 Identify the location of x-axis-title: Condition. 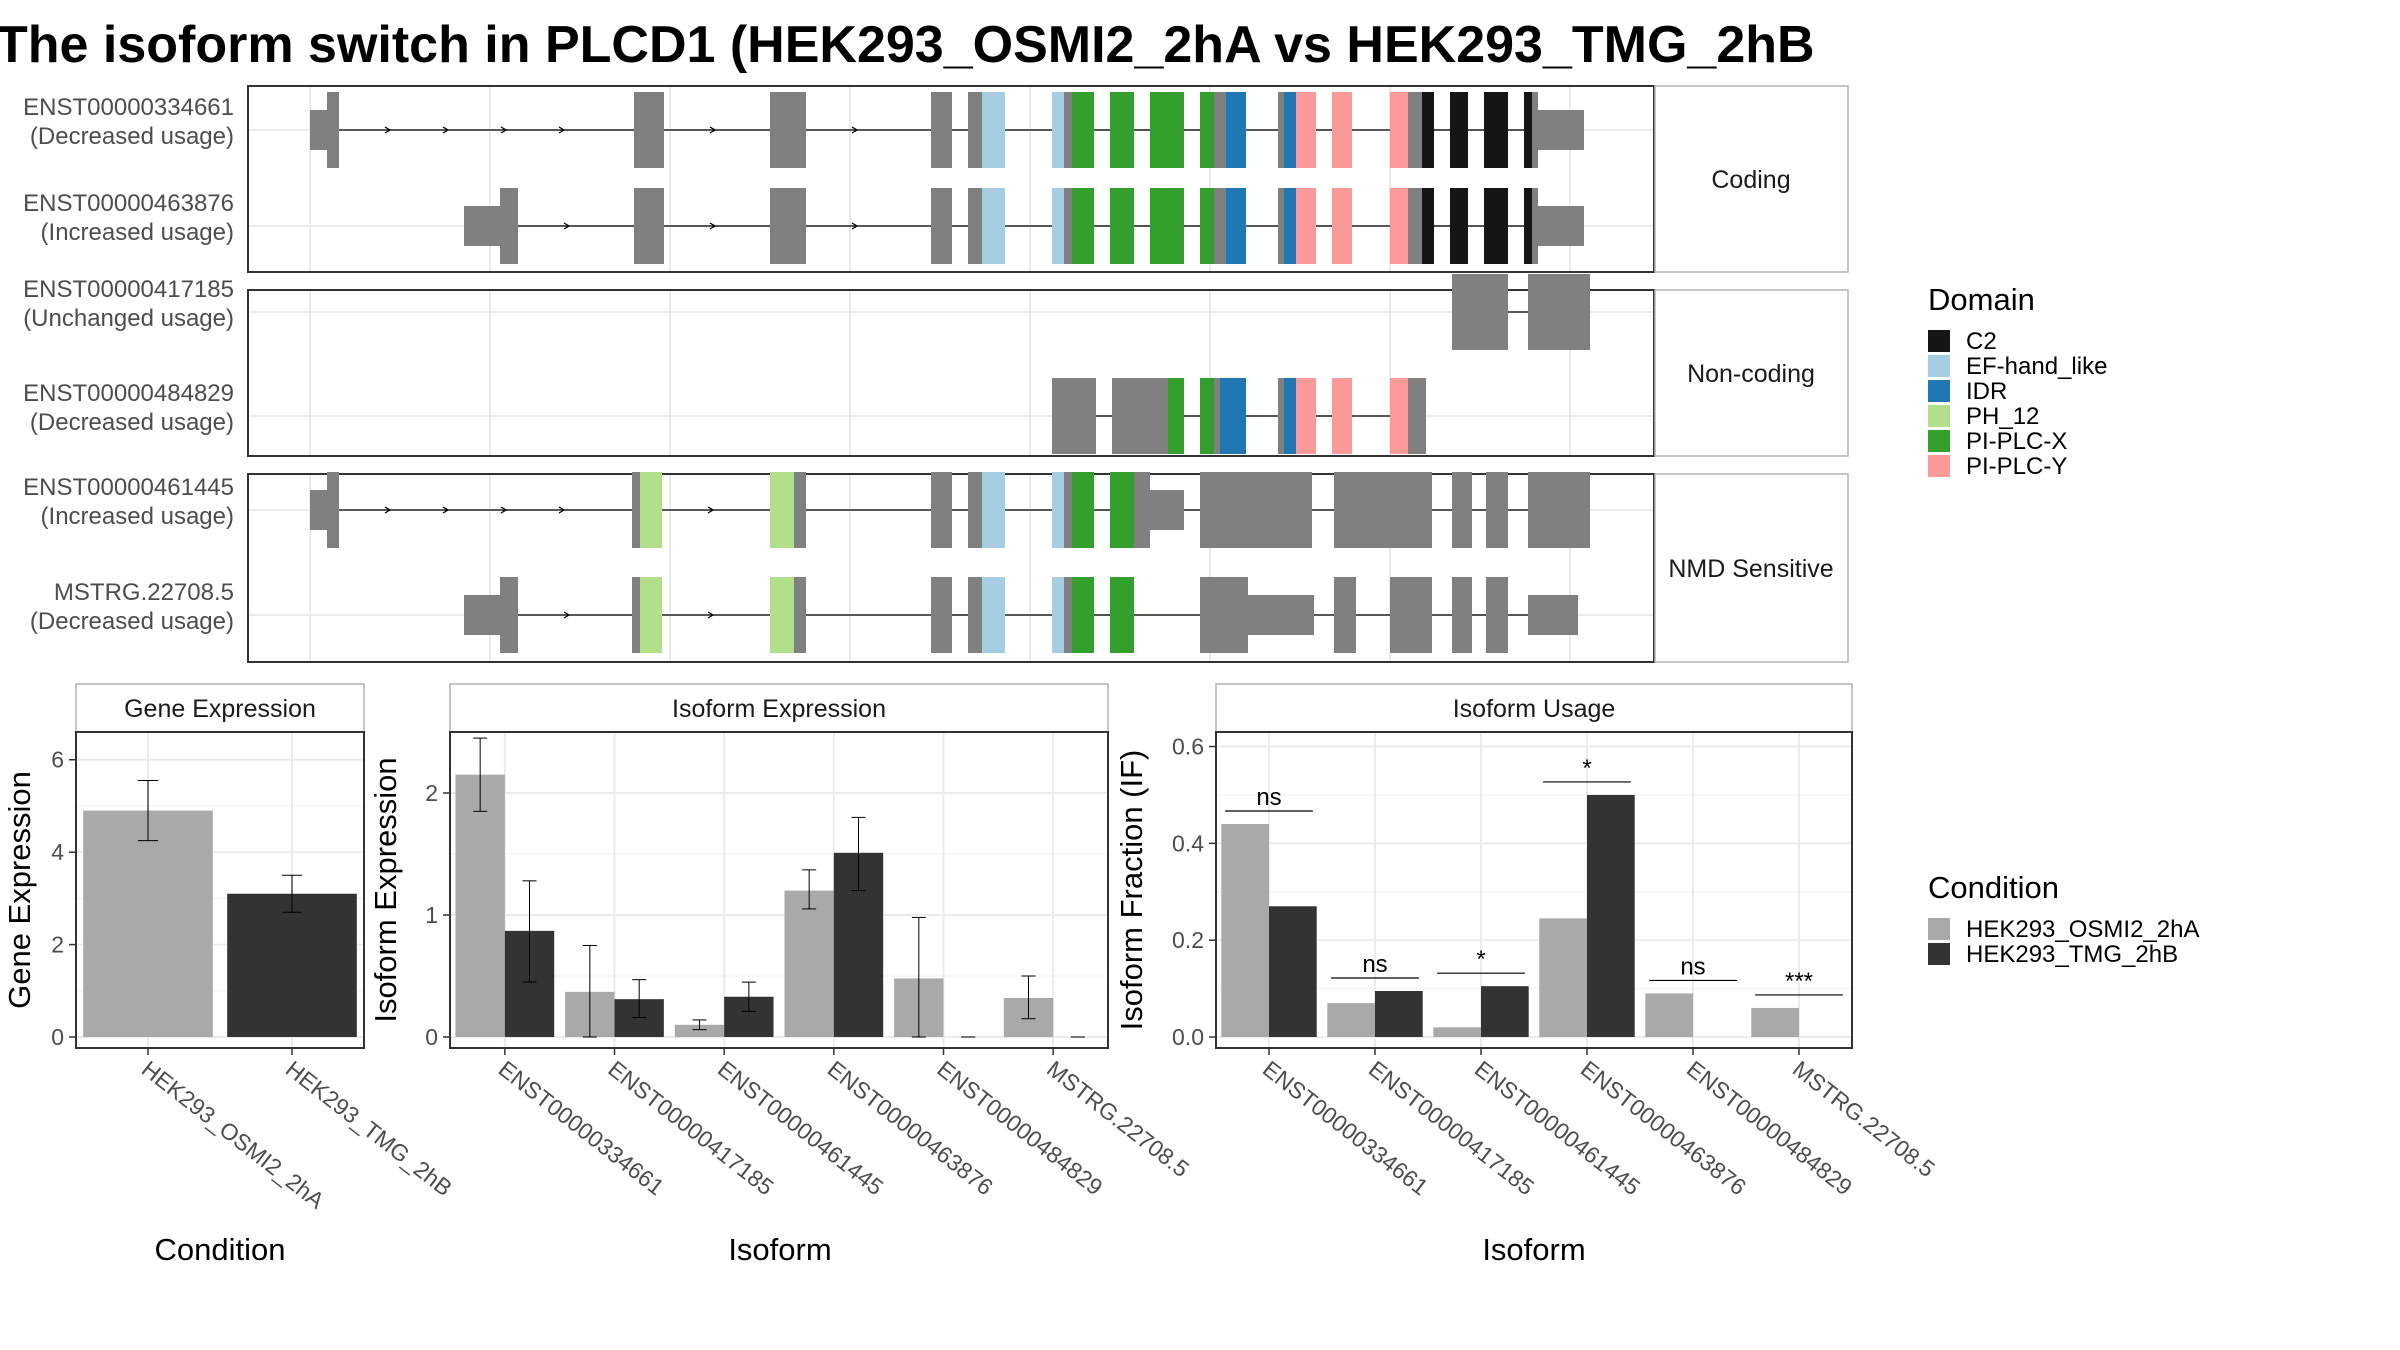
(220, 1249).